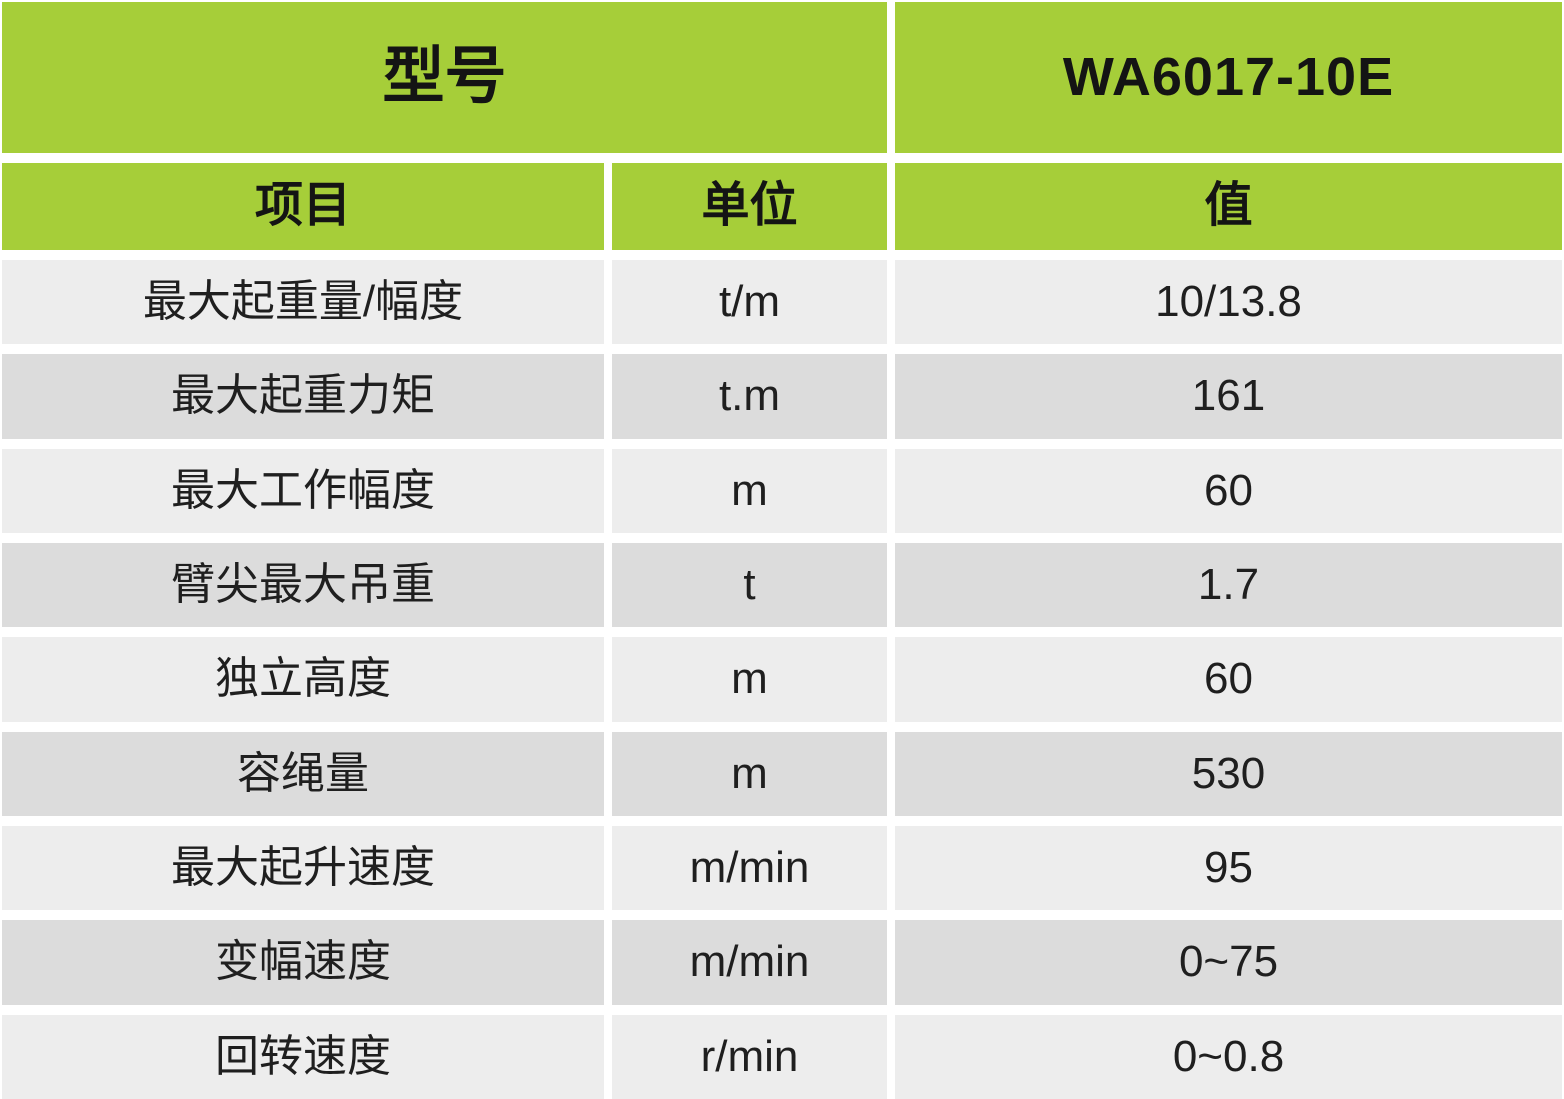  What do you see at coordinates (749, 206) in the screenshot?
I see `column-header-unit: 单位` at bounding box center [749, 206].